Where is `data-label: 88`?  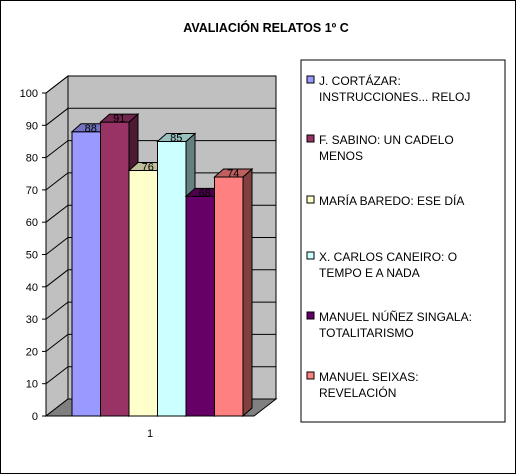 data-label: 88 is located at coordinates (91, 129).